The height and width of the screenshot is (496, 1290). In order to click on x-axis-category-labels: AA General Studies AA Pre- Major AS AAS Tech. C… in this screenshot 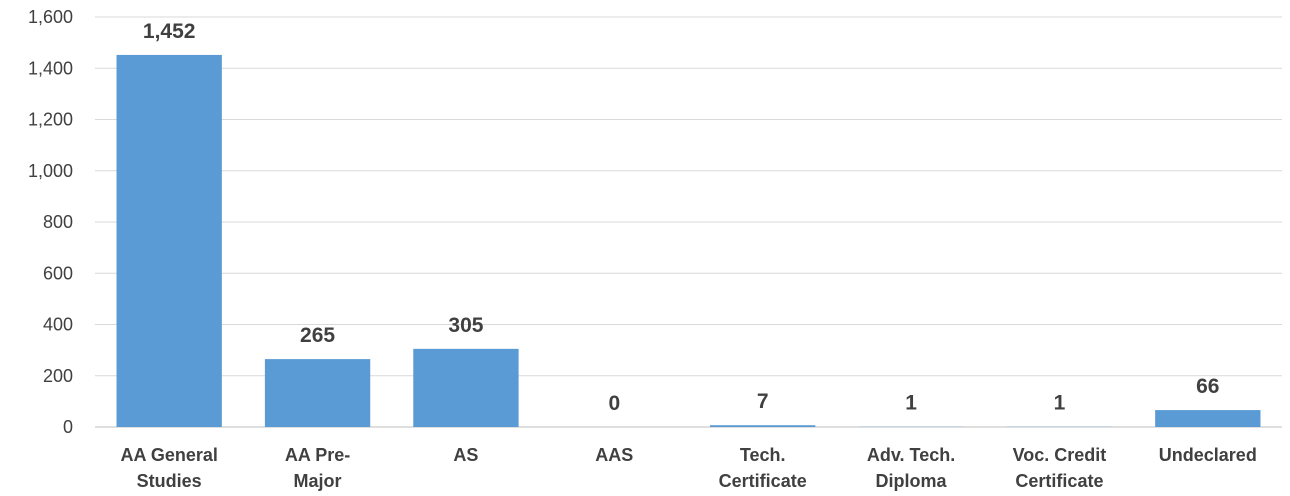, I will do `click(689, 468)`.